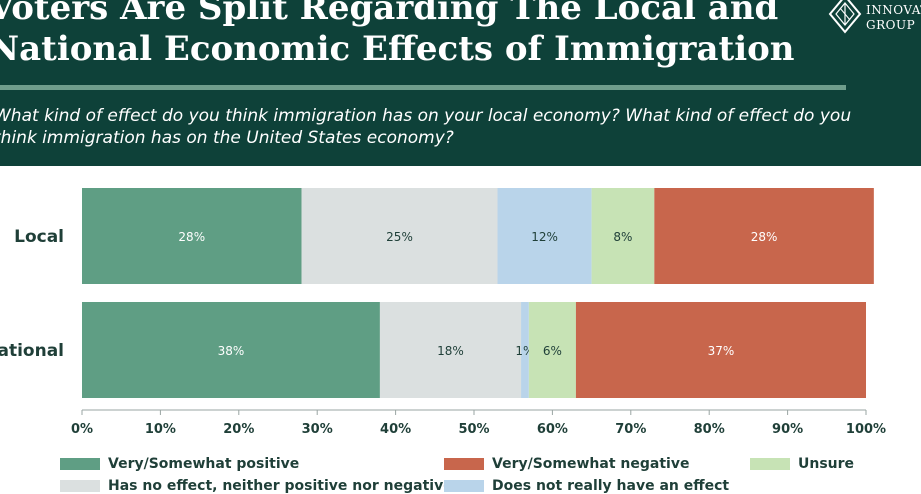 The image size is (921, 494). I want to click on legend-label: Does not really have an effect, so click(611, 486).